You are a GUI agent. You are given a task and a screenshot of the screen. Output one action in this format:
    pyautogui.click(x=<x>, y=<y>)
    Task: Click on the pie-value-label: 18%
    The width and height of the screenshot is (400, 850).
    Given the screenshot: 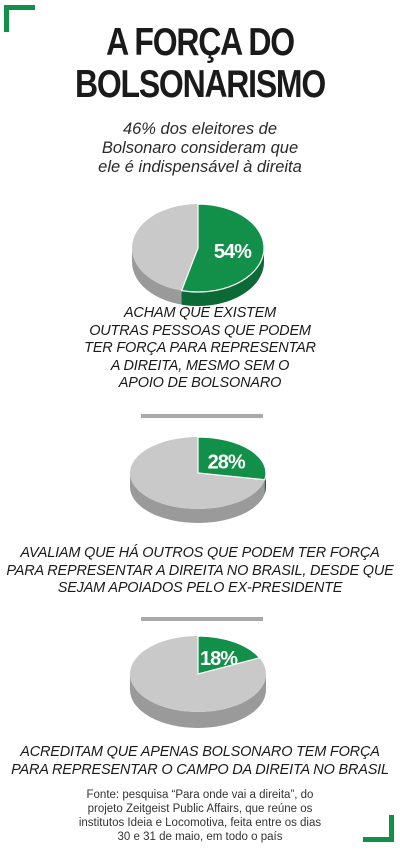 What is the action you would take?
    pyautogui.click(x=219, y=659)
    